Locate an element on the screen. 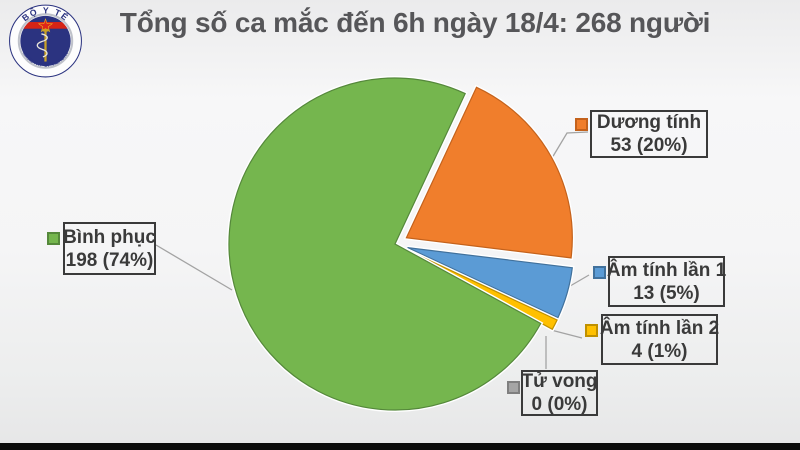 The height and width of the screenshot is (450, 800). data-label-value: 53 (20%) is located at coordinates (649, 145).